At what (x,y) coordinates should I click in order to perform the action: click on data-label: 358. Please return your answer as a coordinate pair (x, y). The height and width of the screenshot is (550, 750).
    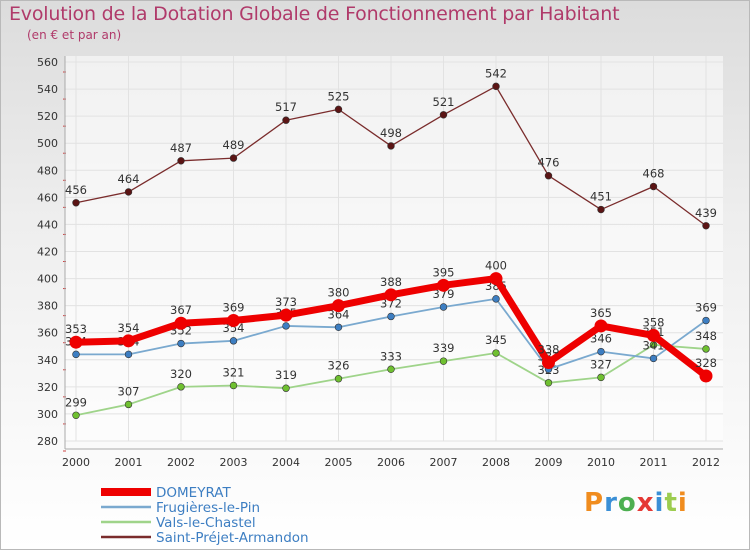
    Looking at the image, I should click on (654, 322).